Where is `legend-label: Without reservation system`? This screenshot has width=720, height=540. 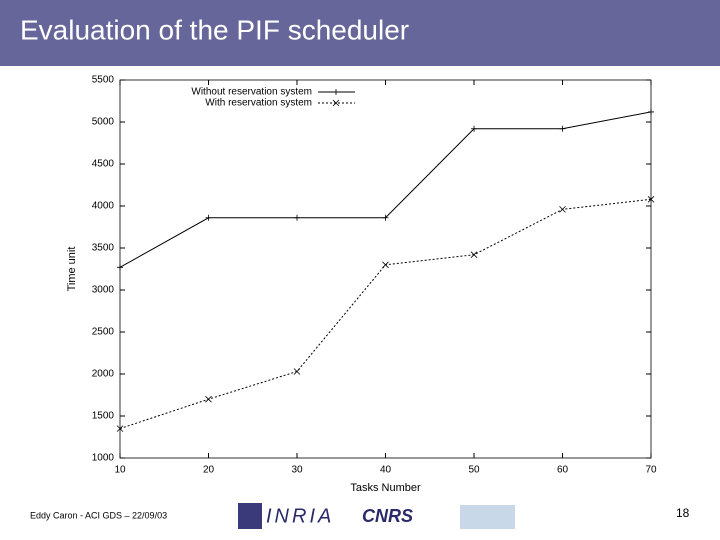
legend-label: Without reservation system is located at coordinates (251, 92).